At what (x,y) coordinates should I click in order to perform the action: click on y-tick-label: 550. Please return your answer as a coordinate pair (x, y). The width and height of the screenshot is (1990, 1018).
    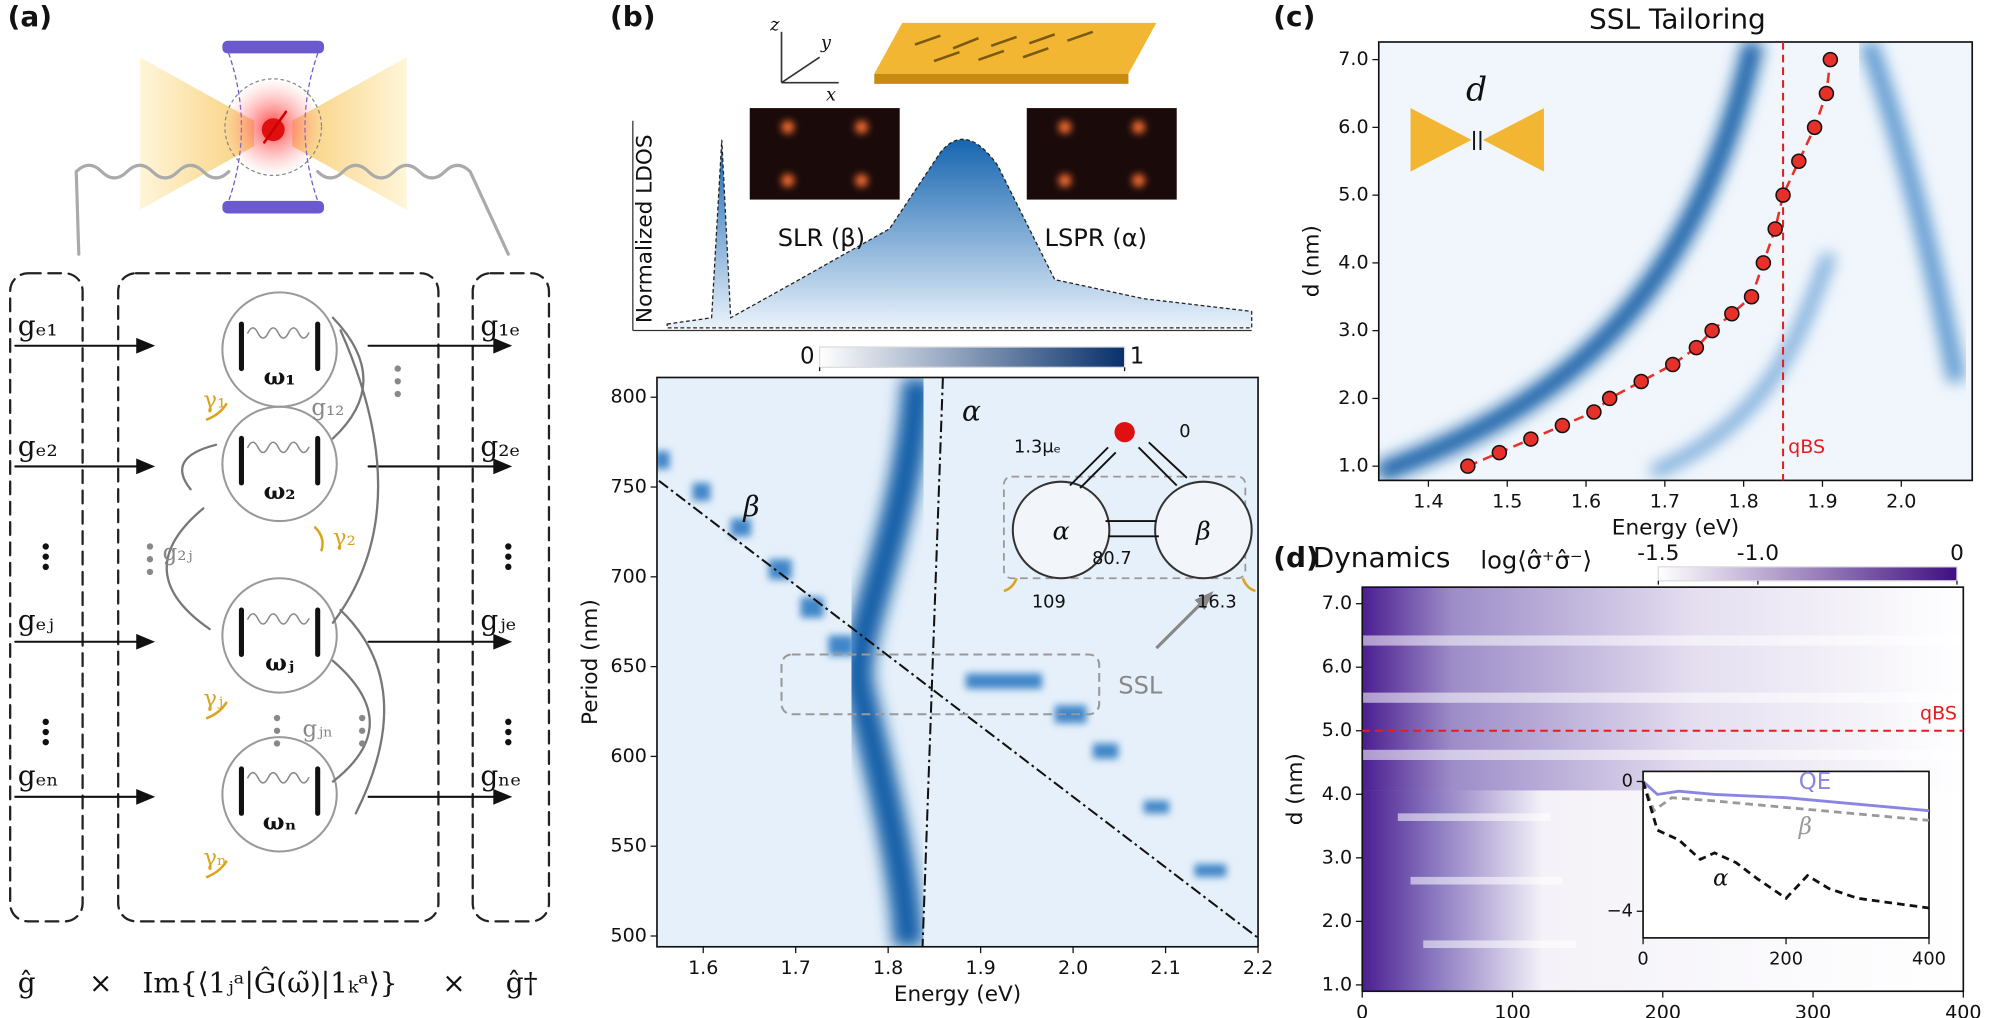
    Looking at the image, I should click on (628, 846).